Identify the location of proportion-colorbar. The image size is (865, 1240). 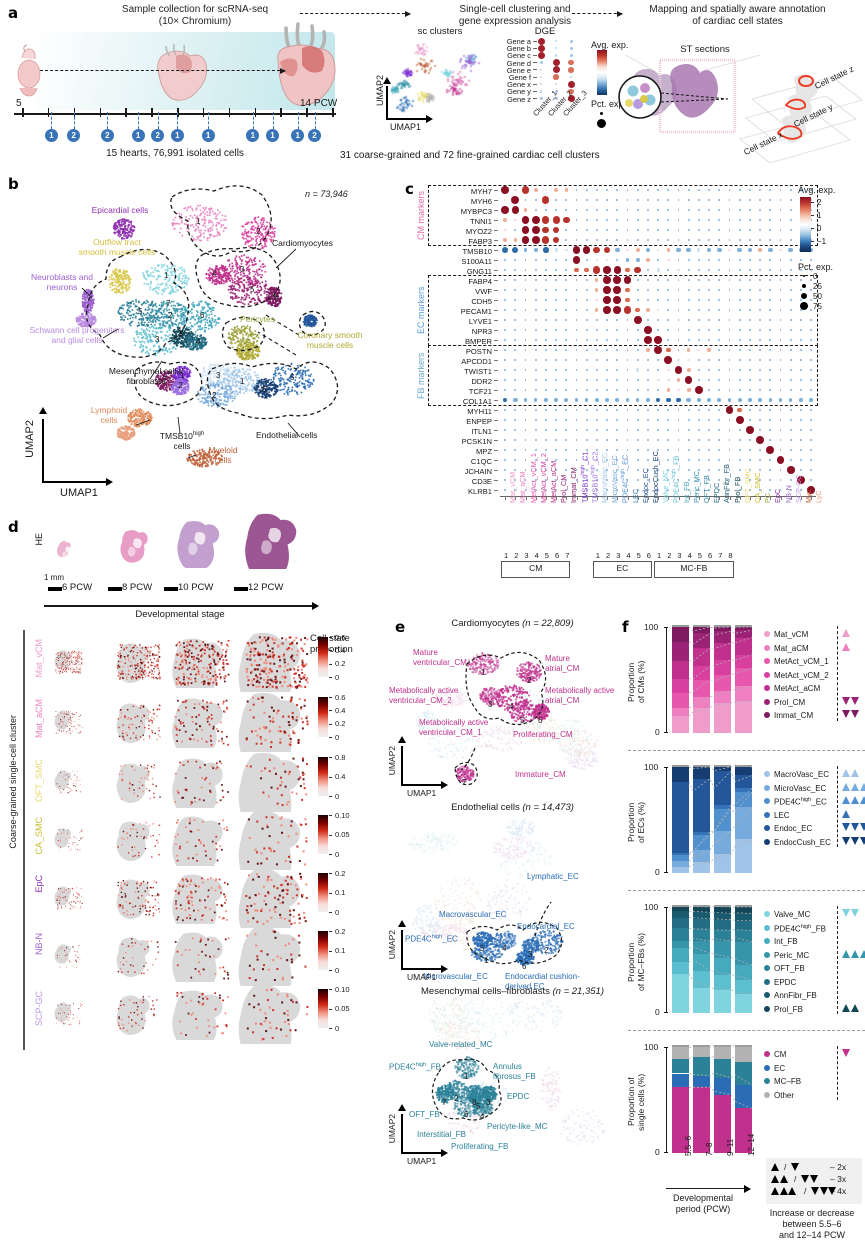
(323, 776).